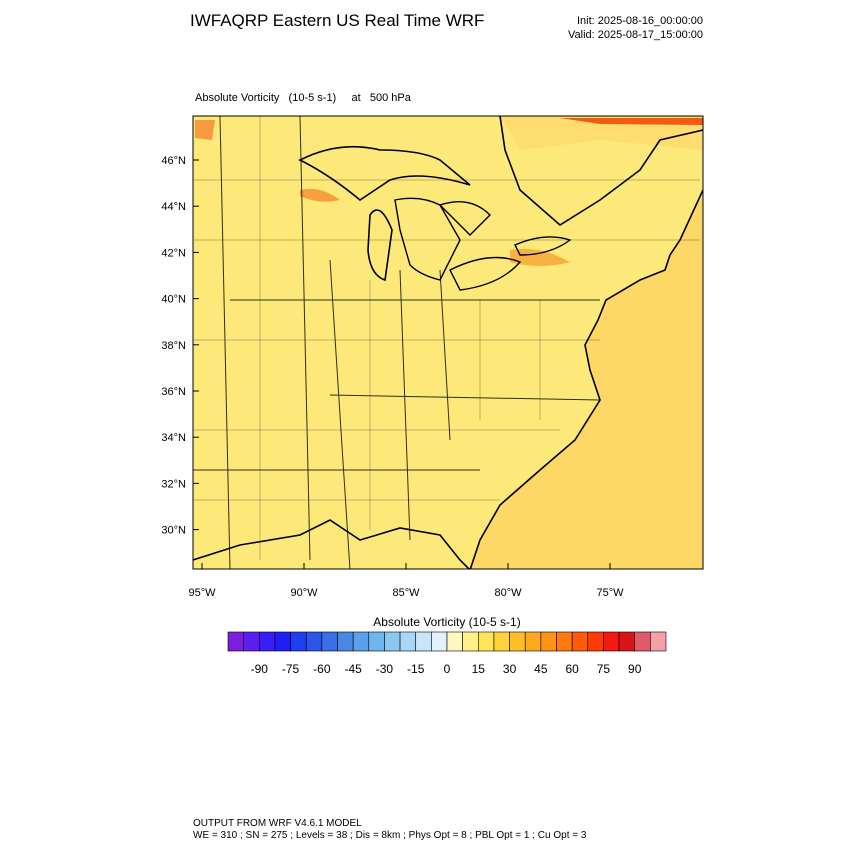 This screenshot has height=850, width=850. What do you see at coordinates (353, 669) in the screenshot?
I see `colorbar-tick-label: -45` at bounding box center [353, 669].